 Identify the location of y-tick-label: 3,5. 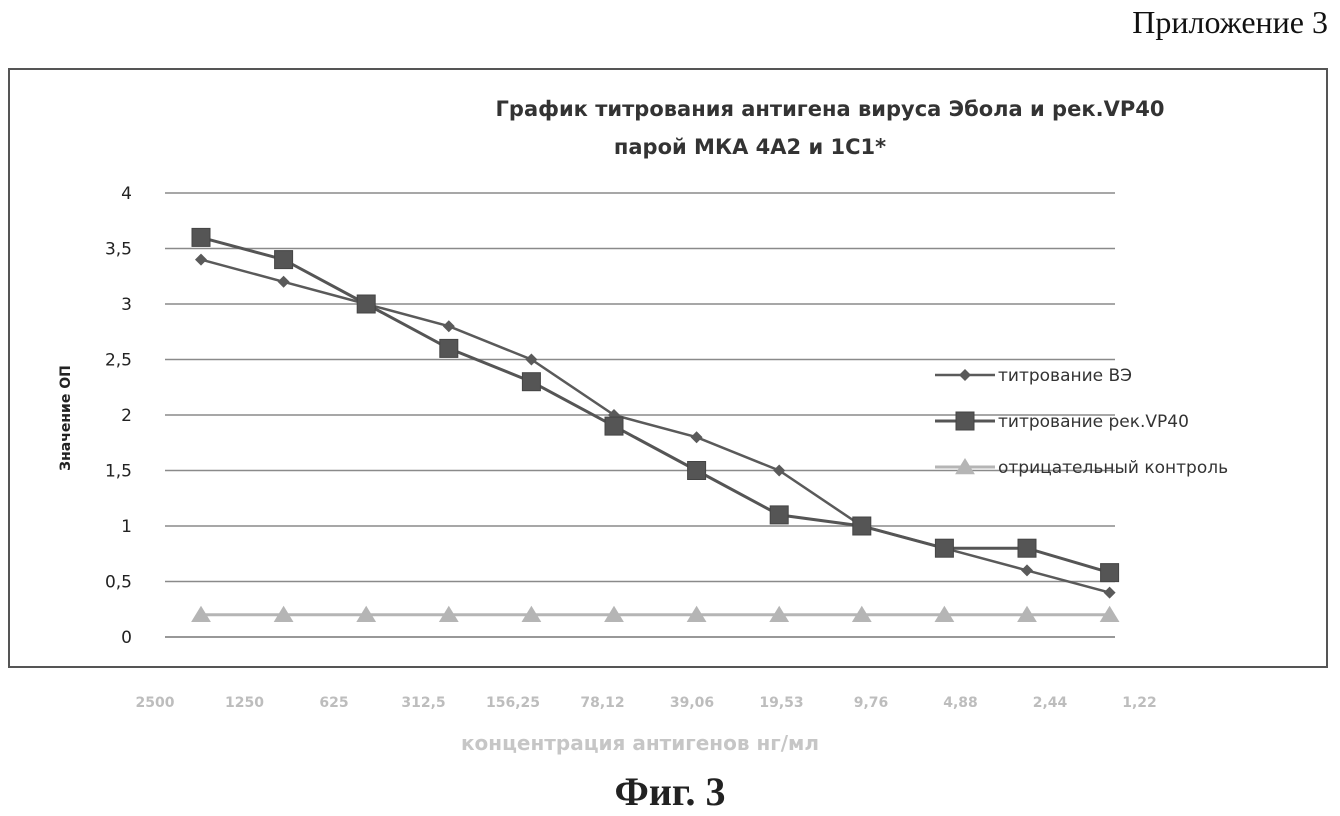
(118, 250).